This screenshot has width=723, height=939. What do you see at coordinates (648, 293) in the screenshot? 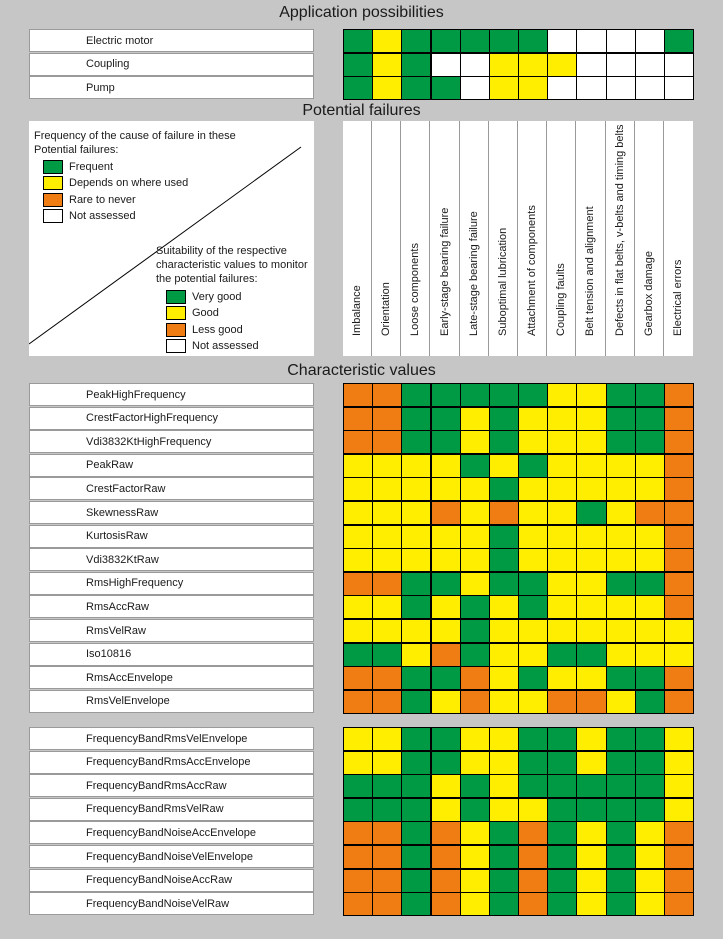
I see `failure-column-label: Gearbox damage` at bounding box center [648, 293].